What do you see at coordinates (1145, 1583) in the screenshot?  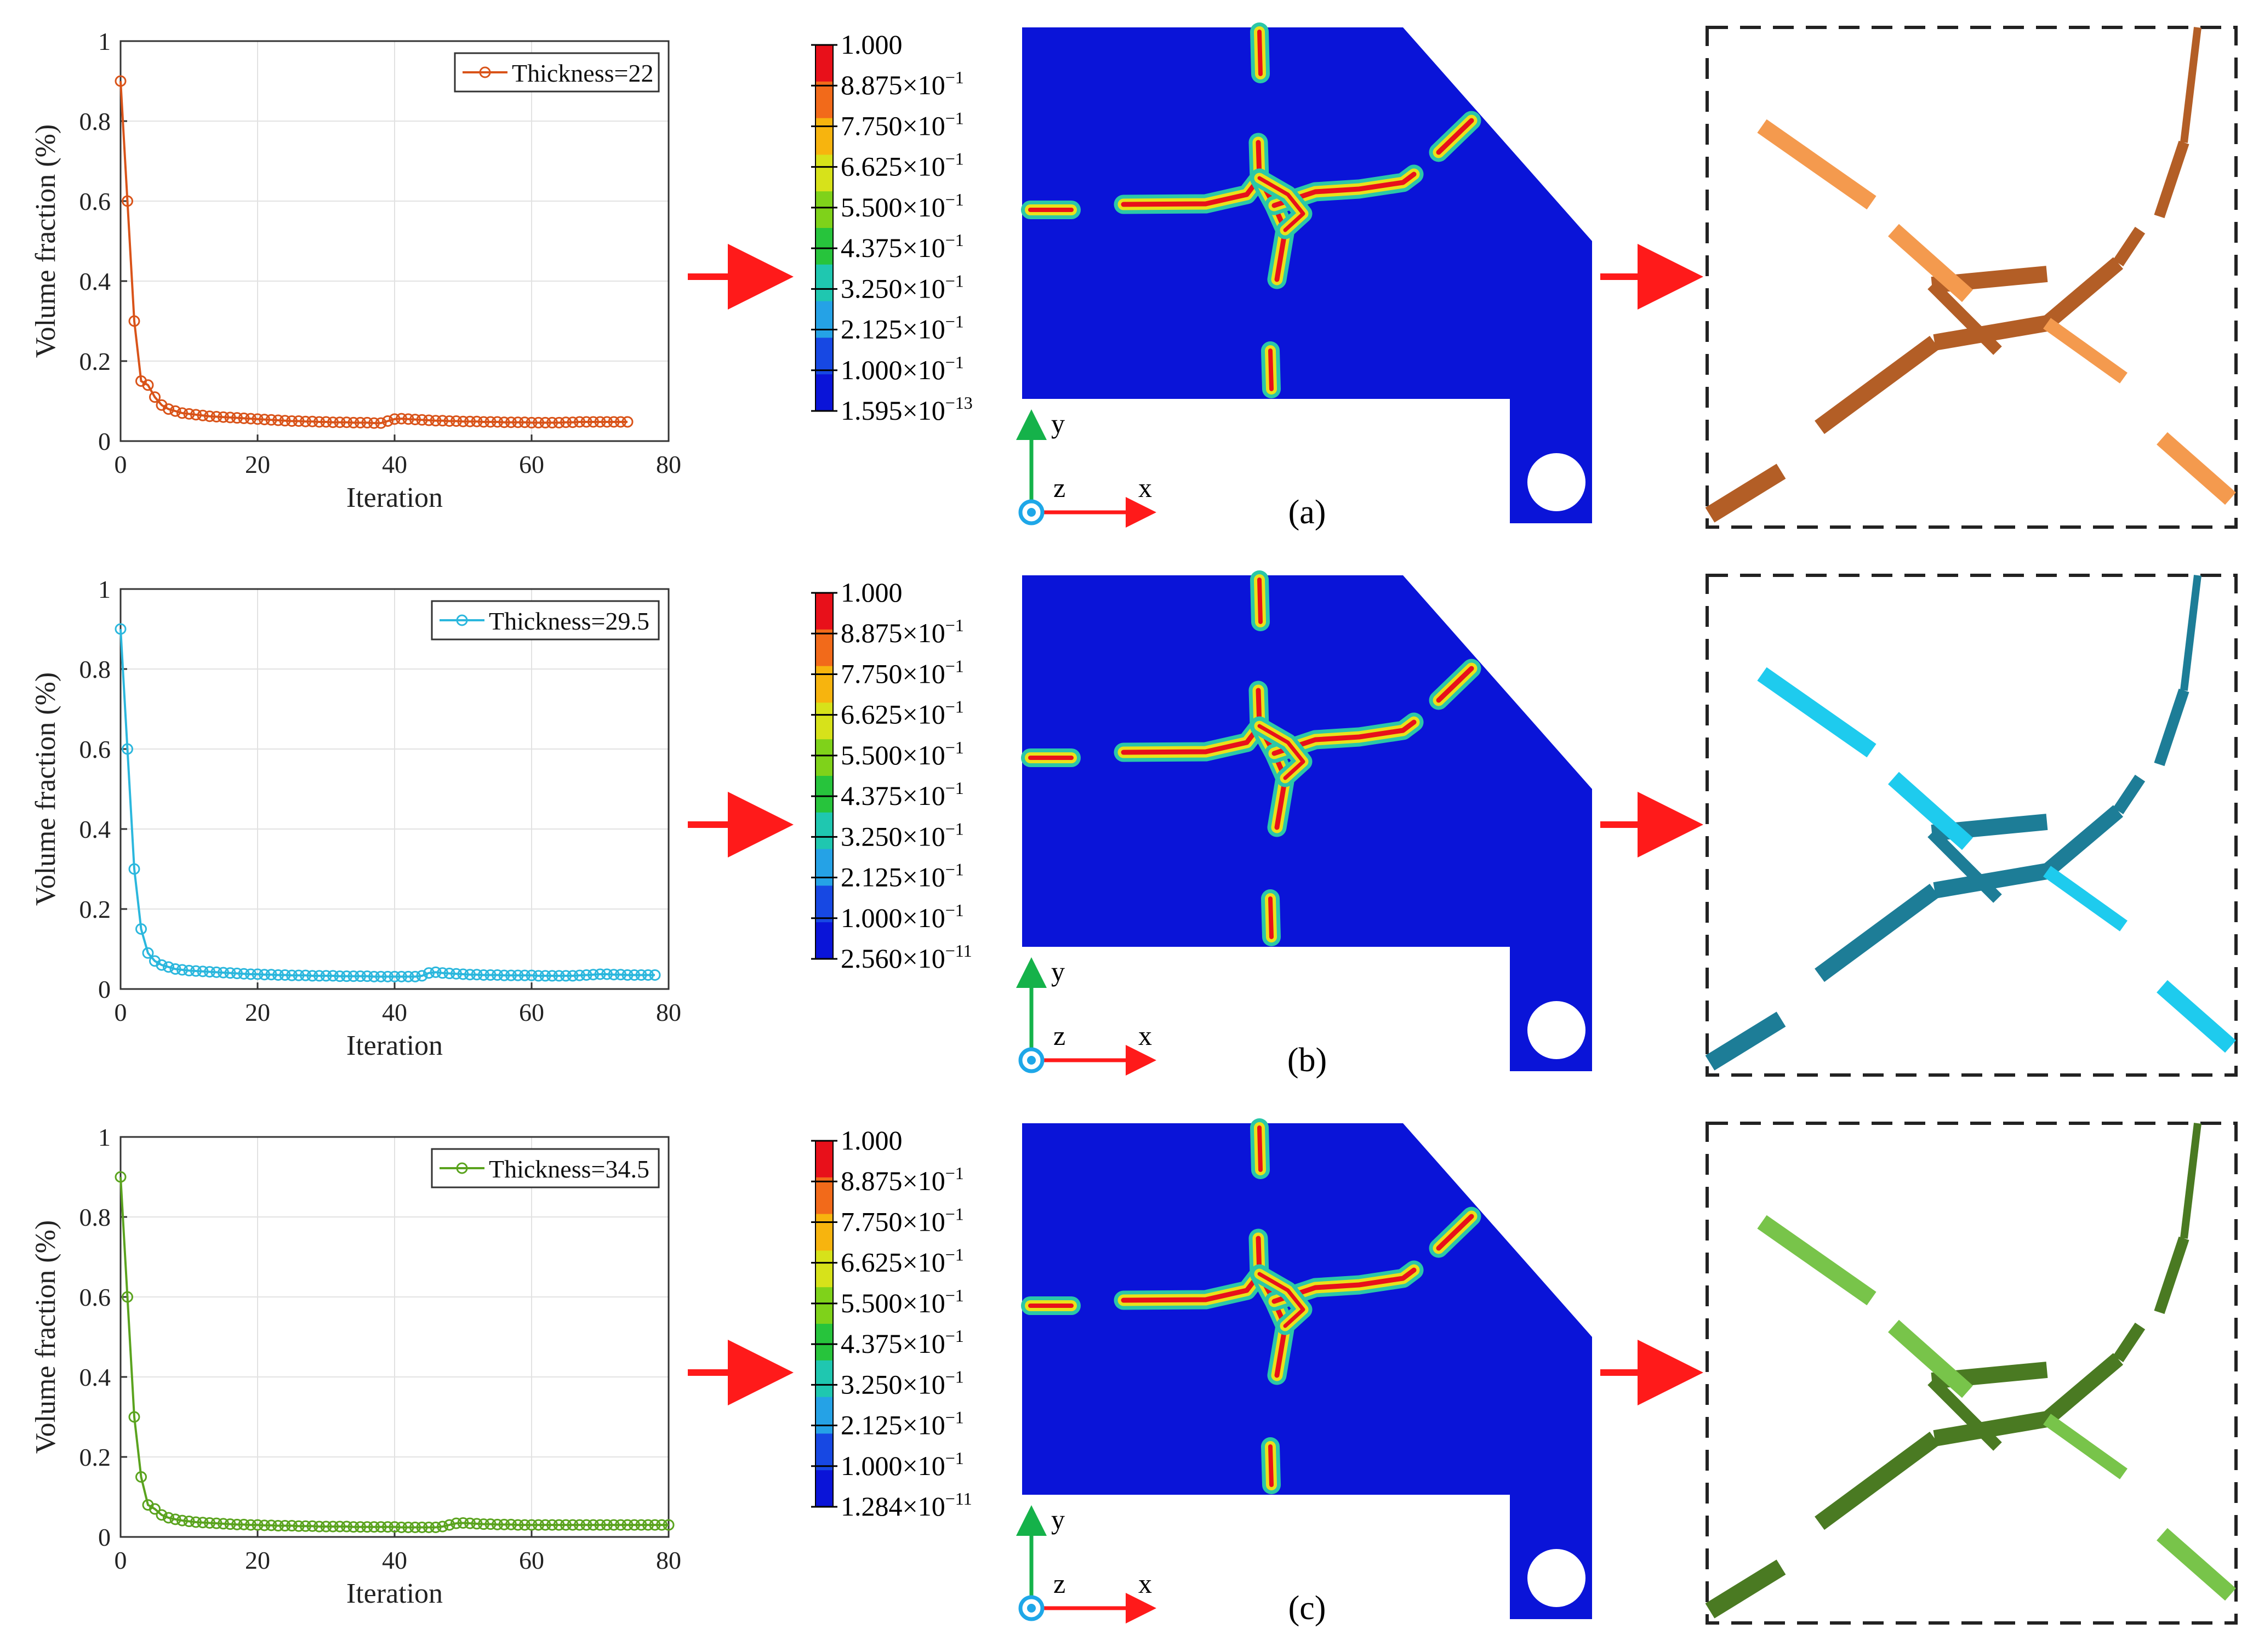 I see `x-axis-letter: x` at bounding box center [1145, 1583].